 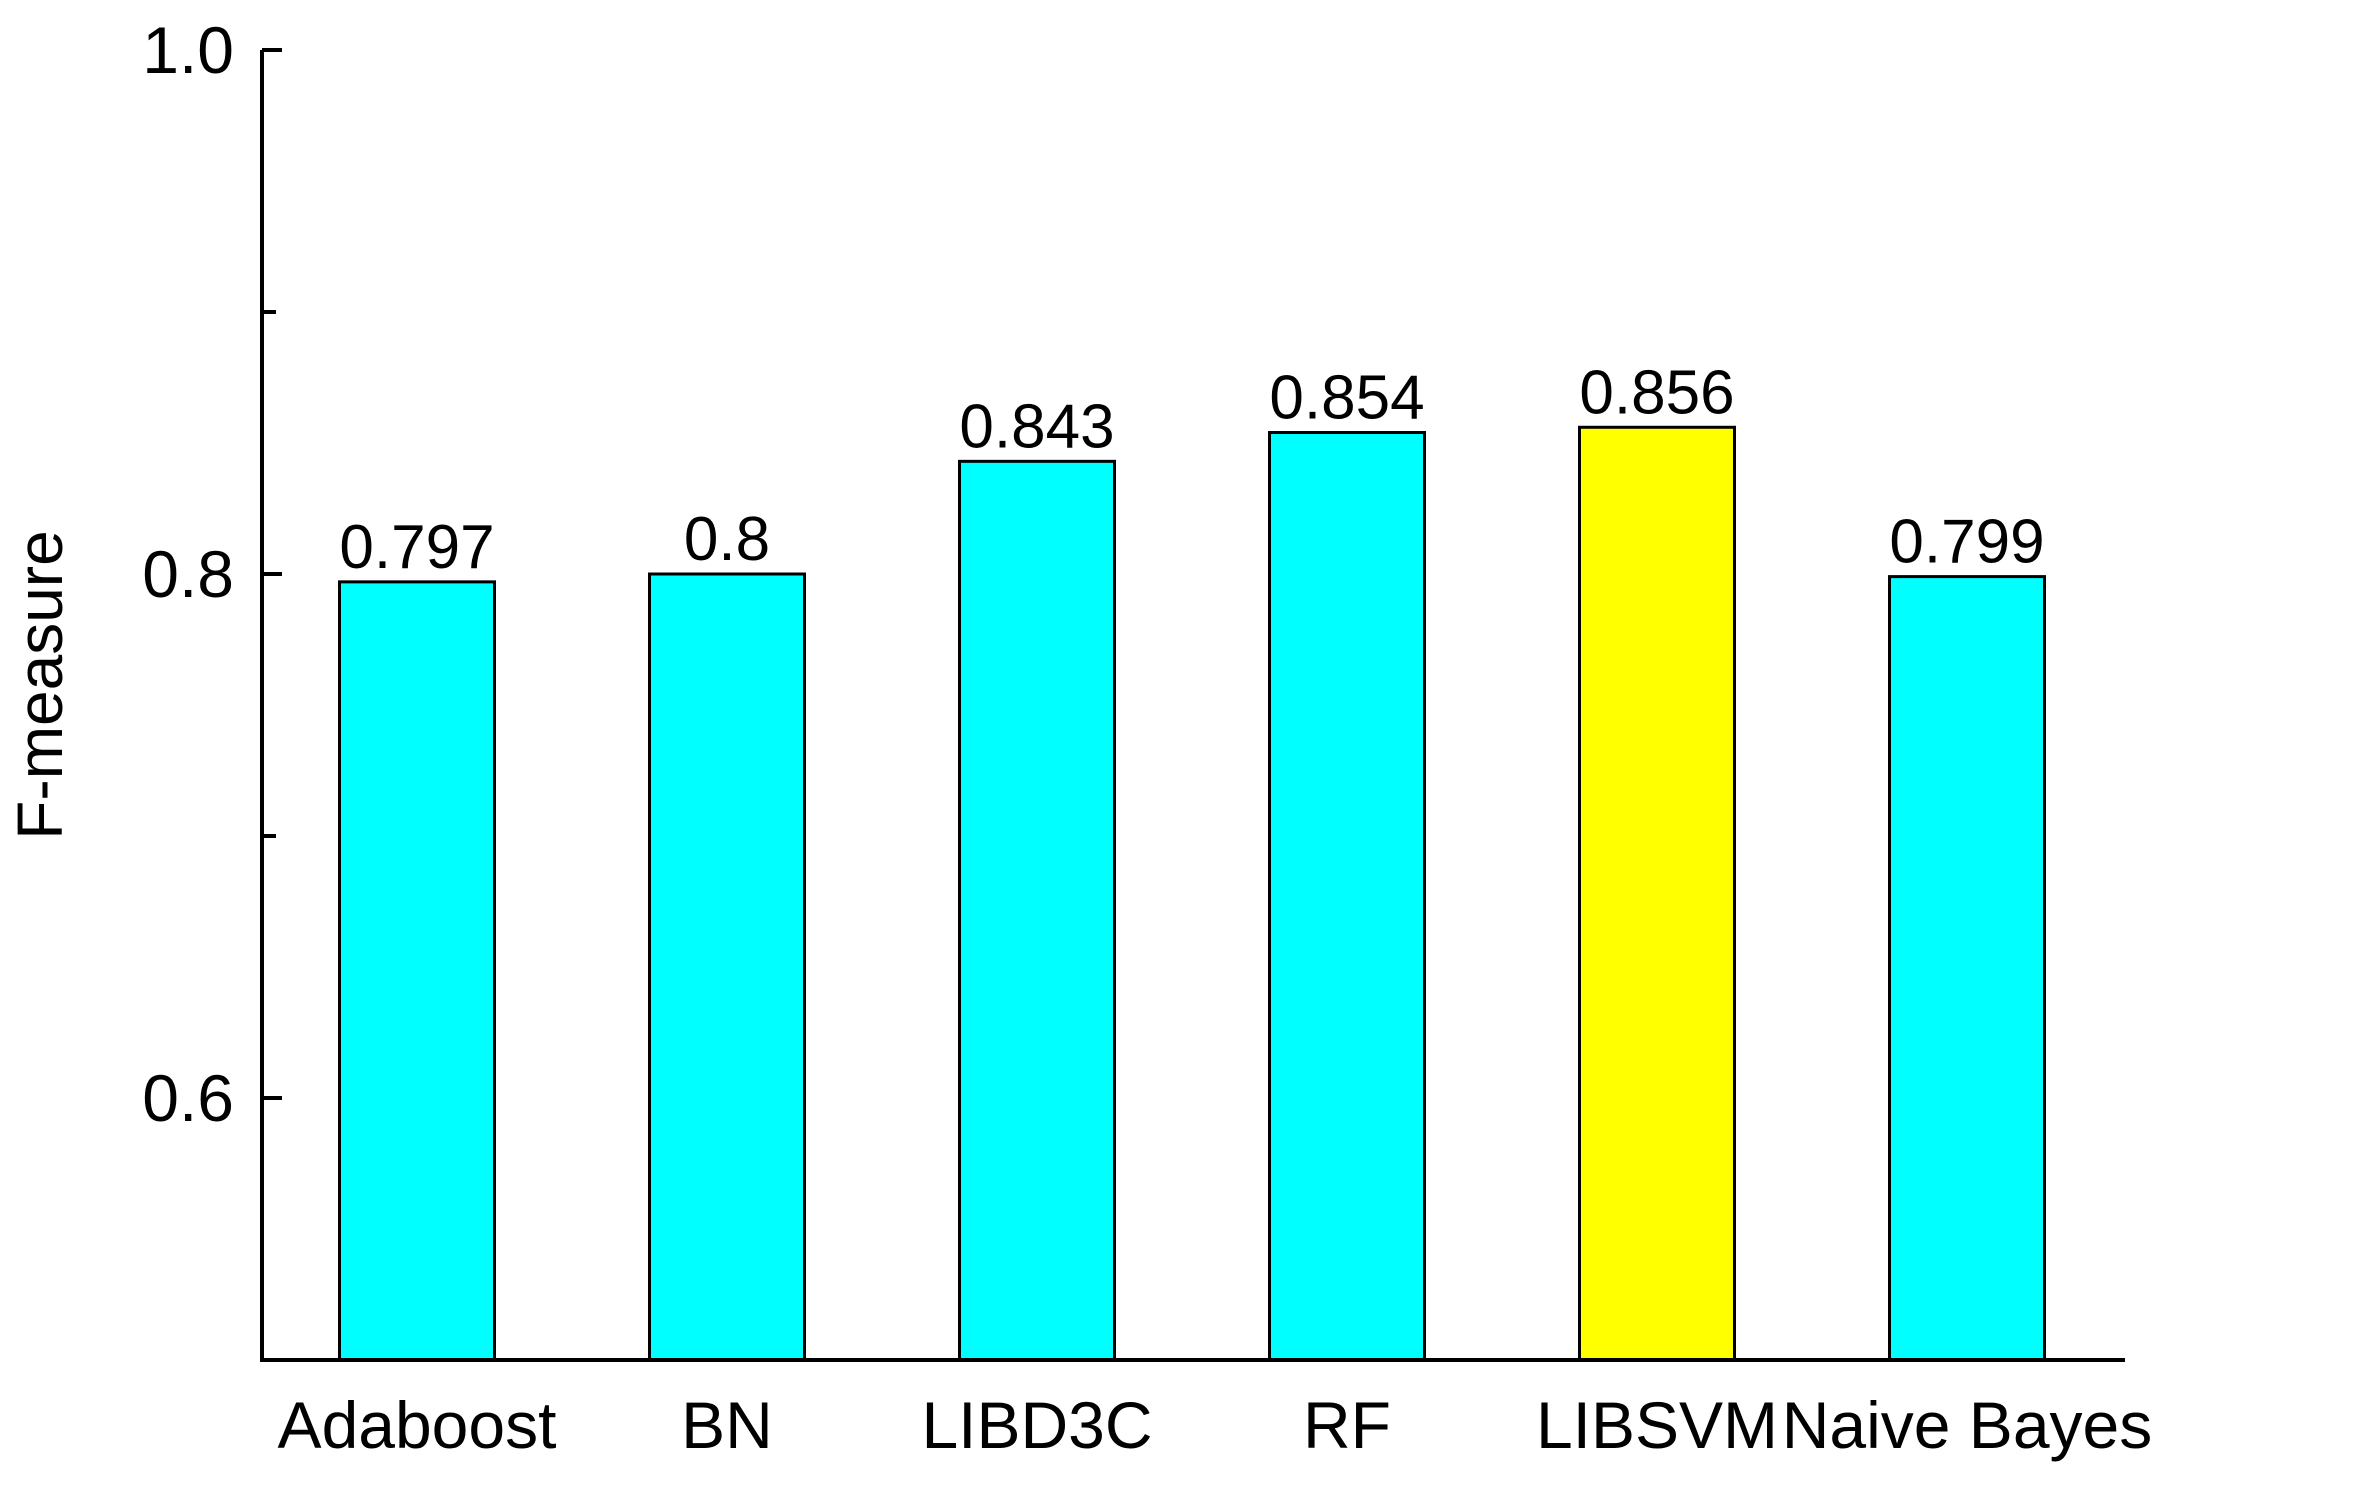 I want to click on category-label: LIBSVM, so click(x=1657, y=1425).